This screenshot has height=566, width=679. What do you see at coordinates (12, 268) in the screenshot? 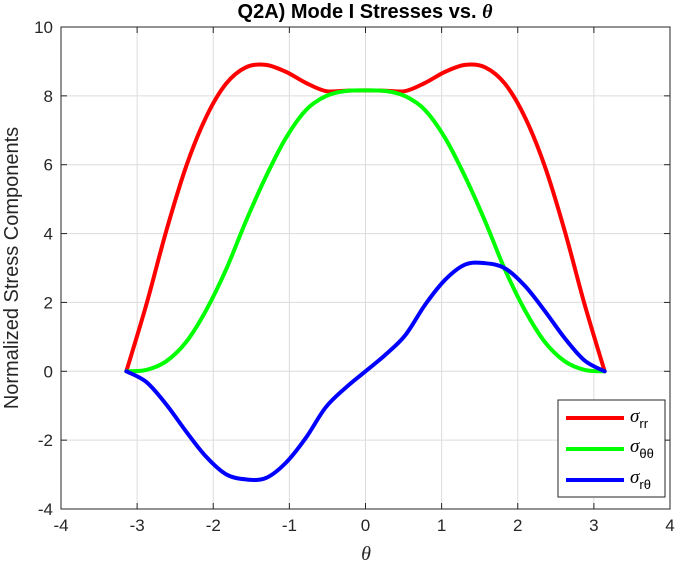
I see `y-axis-label: Normalized Stress Components` at bounding box center [12, 268].